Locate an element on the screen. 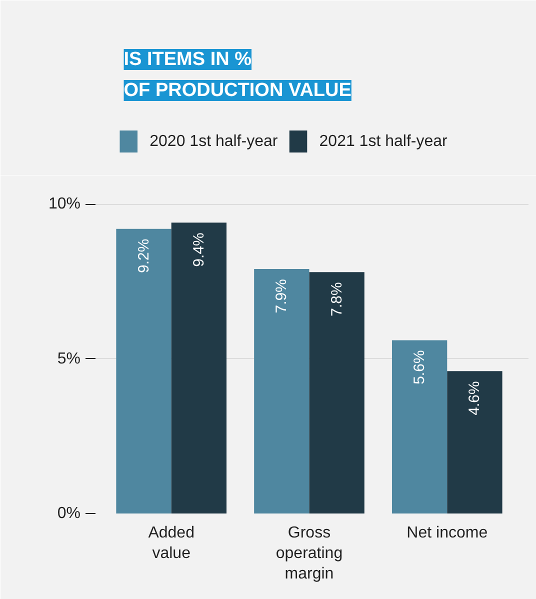  data-label: 4.6% is located at coordinates (475, 398).